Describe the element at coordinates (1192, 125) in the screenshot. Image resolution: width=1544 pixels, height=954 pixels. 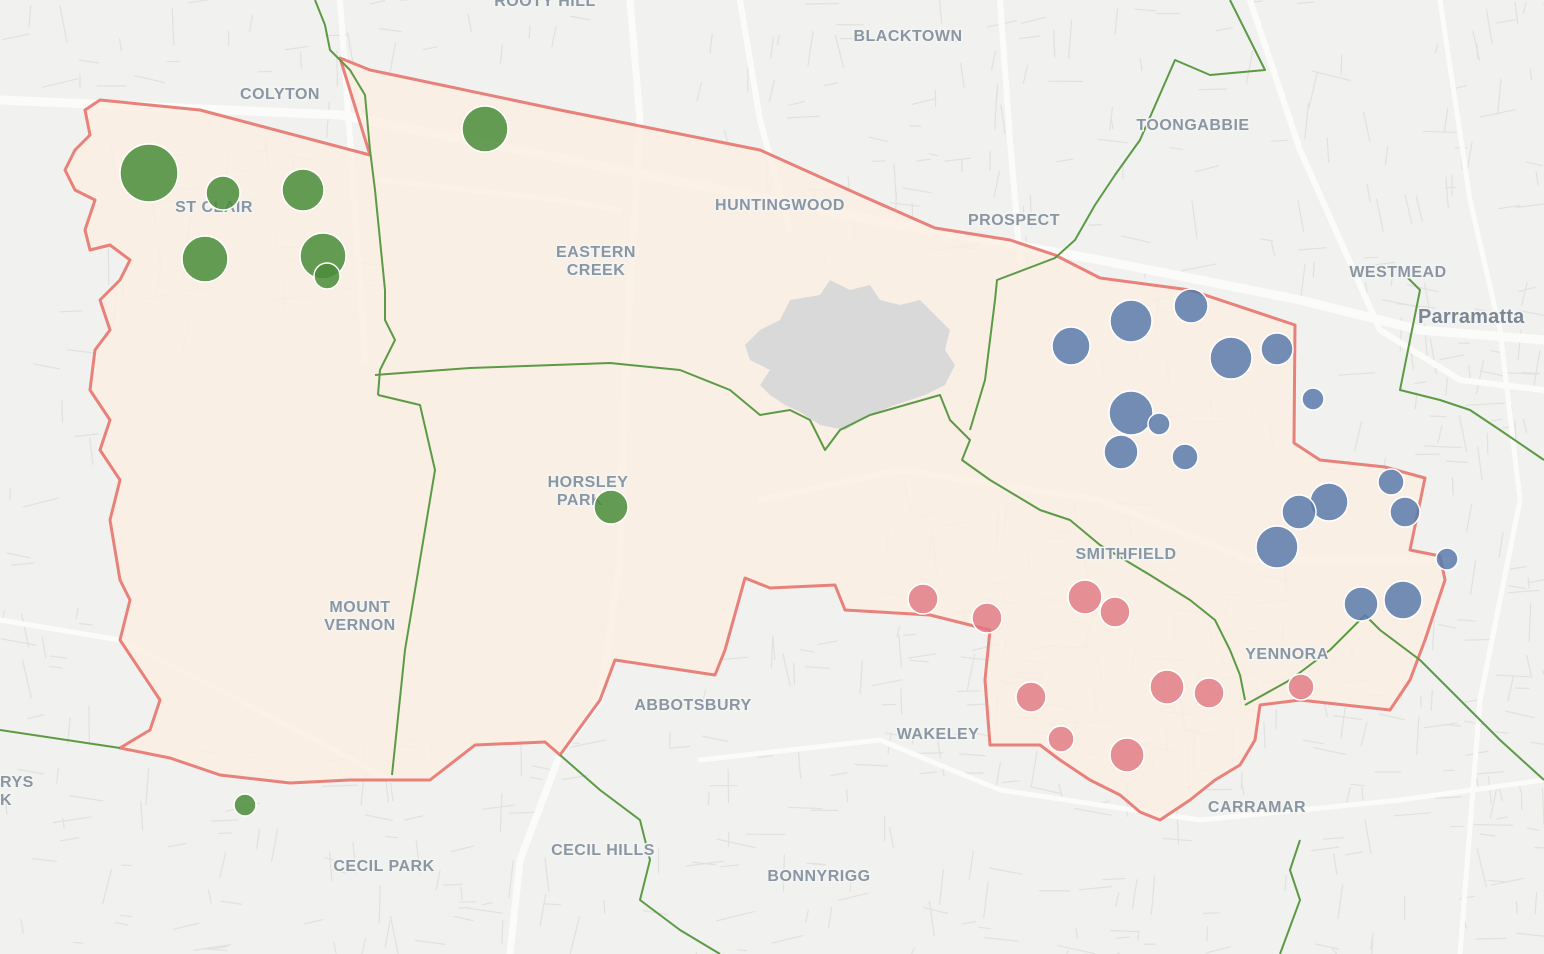
I see `place-label: TOONGABBIE` at that location.